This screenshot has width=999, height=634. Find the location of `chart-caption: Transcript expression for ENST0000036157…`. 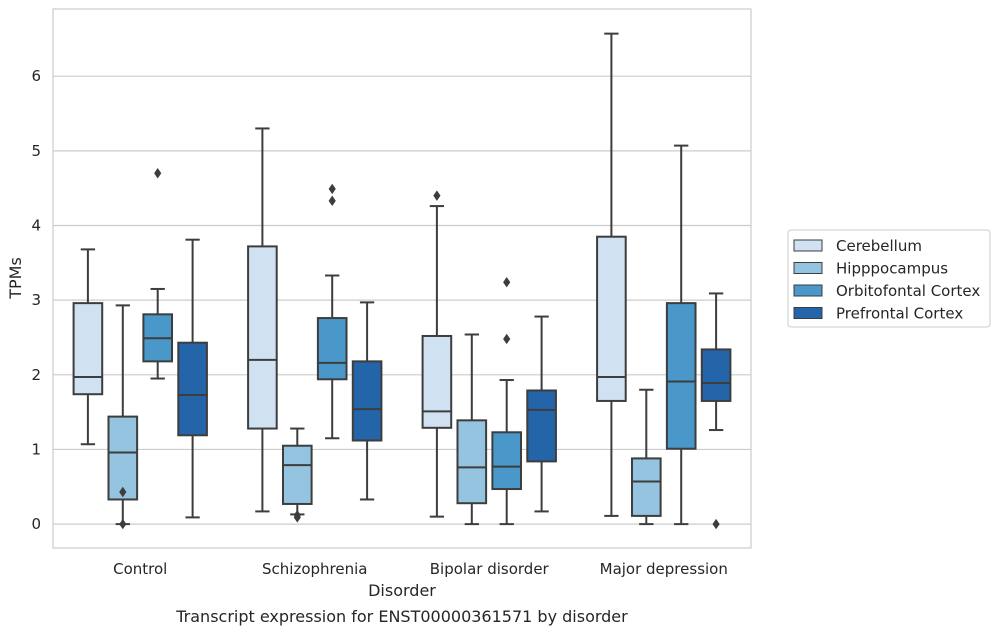

chart-caption: Transcript expression for ENST0000036157… is located at coordinates (401, 616).